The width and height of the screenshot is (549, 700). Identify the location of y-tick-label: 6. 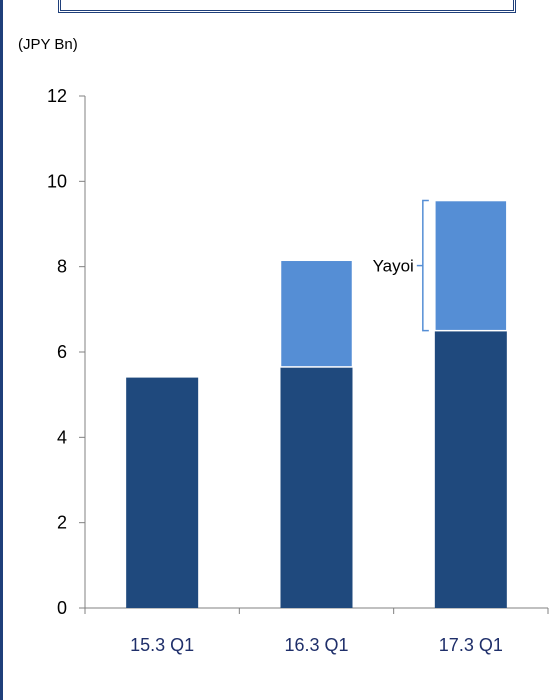
(62, 352).